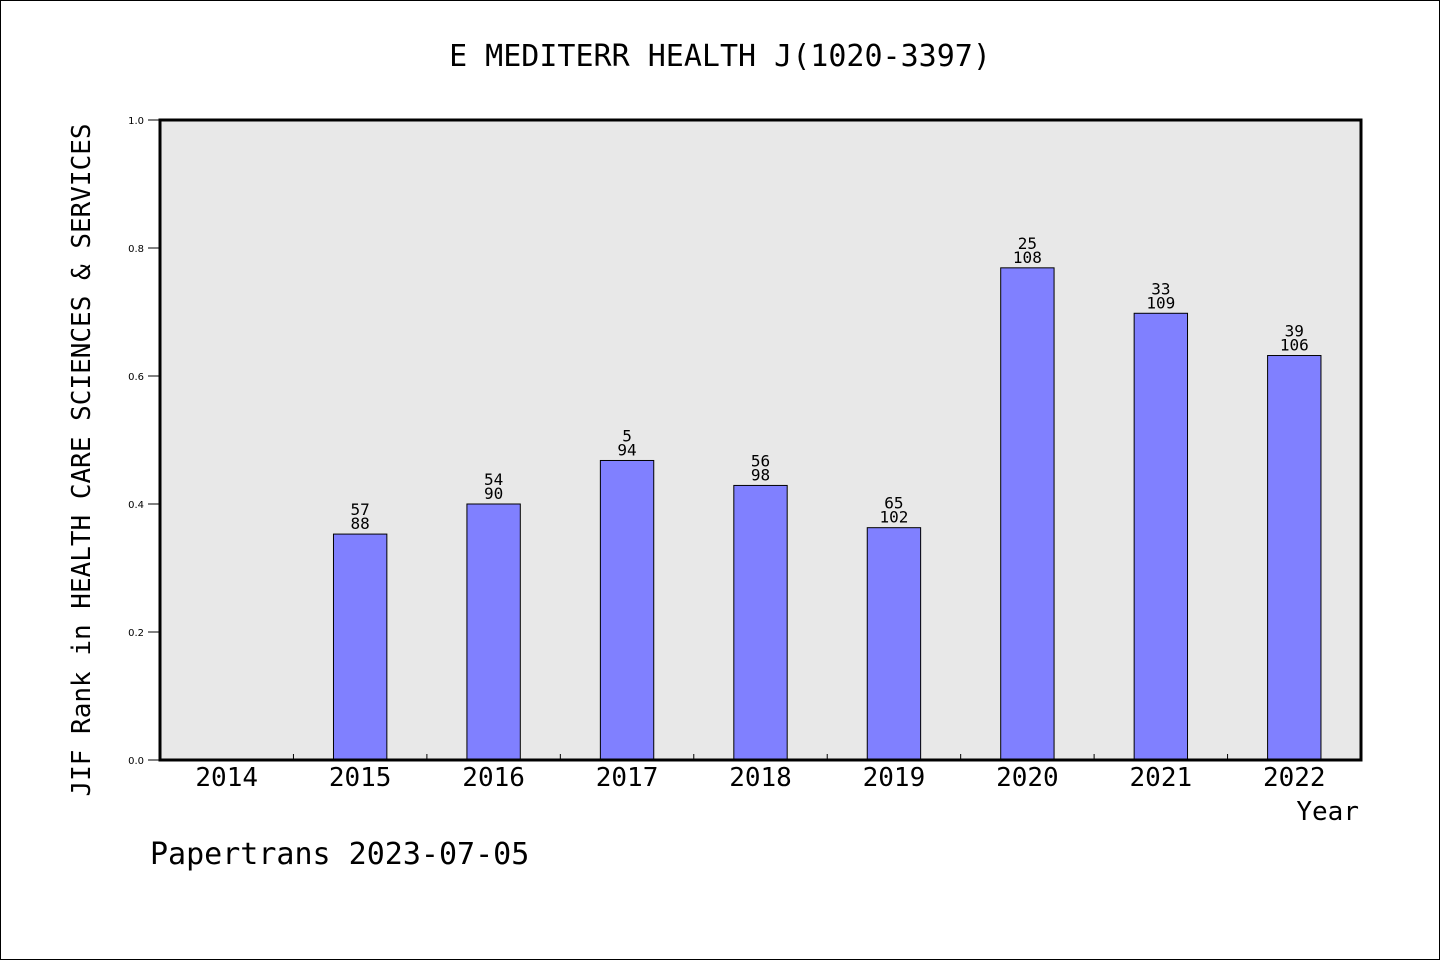  What do you see at coordinates (760, 778) in the screenshot?
I see `x-tick-label: 2018` at bounding box center [760, 778].